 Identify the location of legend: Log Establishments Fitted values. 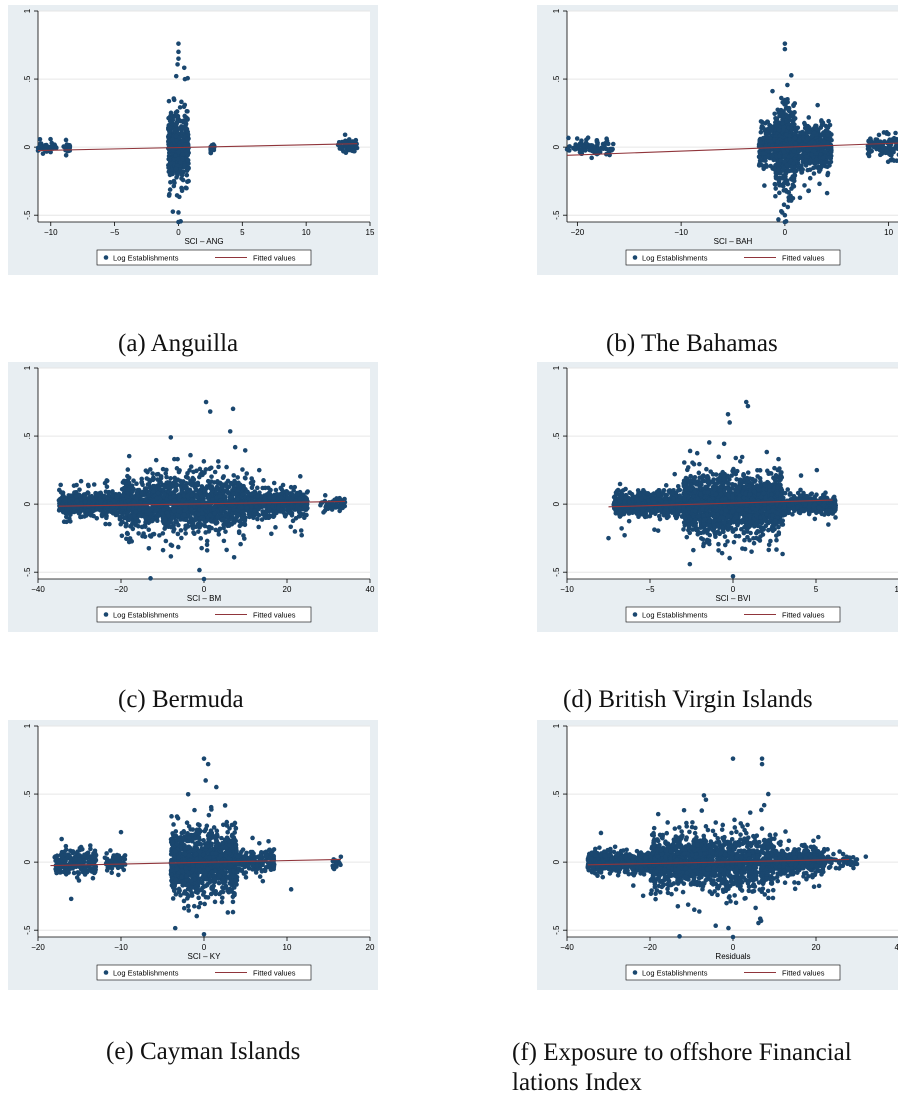
(204, 257).